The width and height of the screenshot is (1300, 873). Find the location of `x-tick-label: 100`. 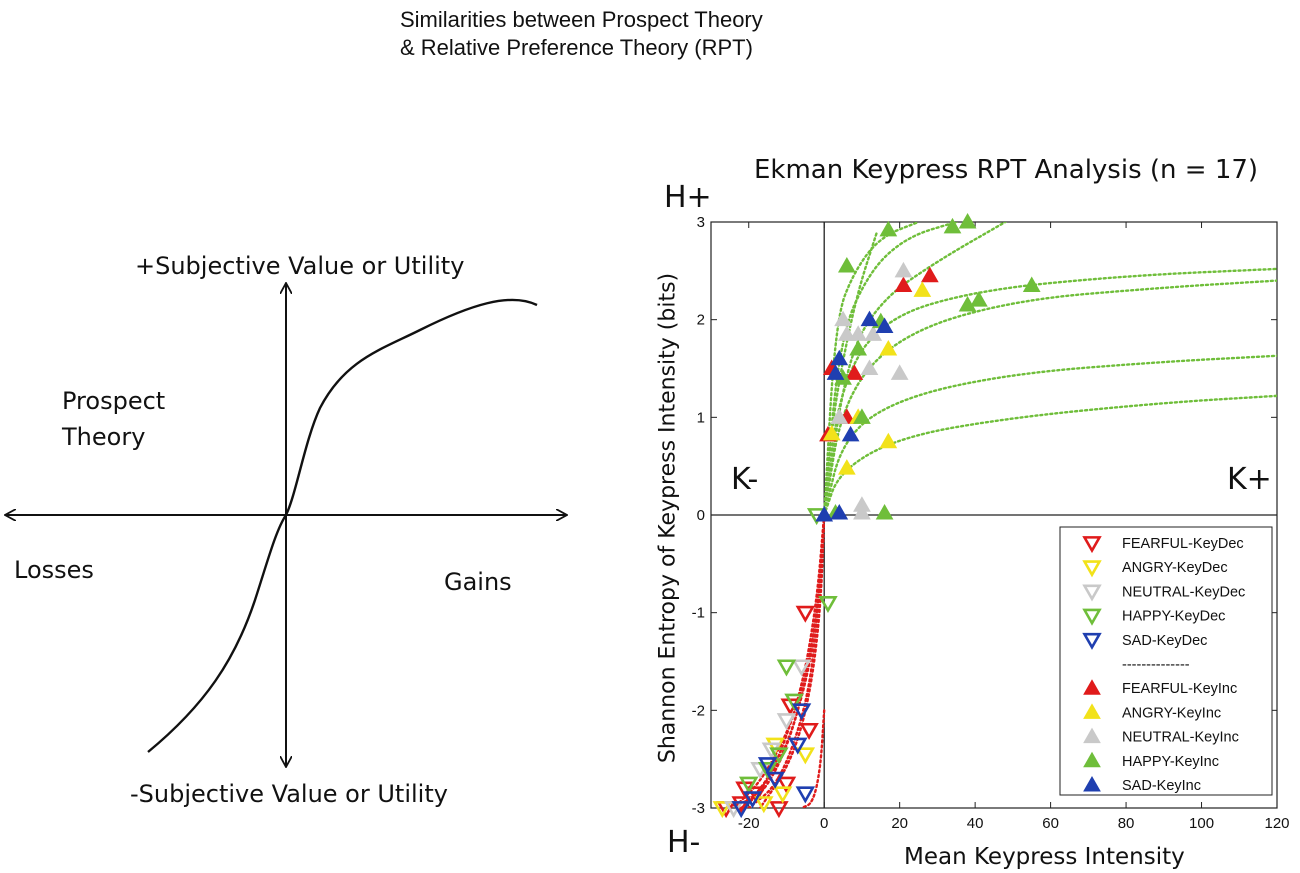

x-tick-label: 100 is located at coordinates (1201, 823).